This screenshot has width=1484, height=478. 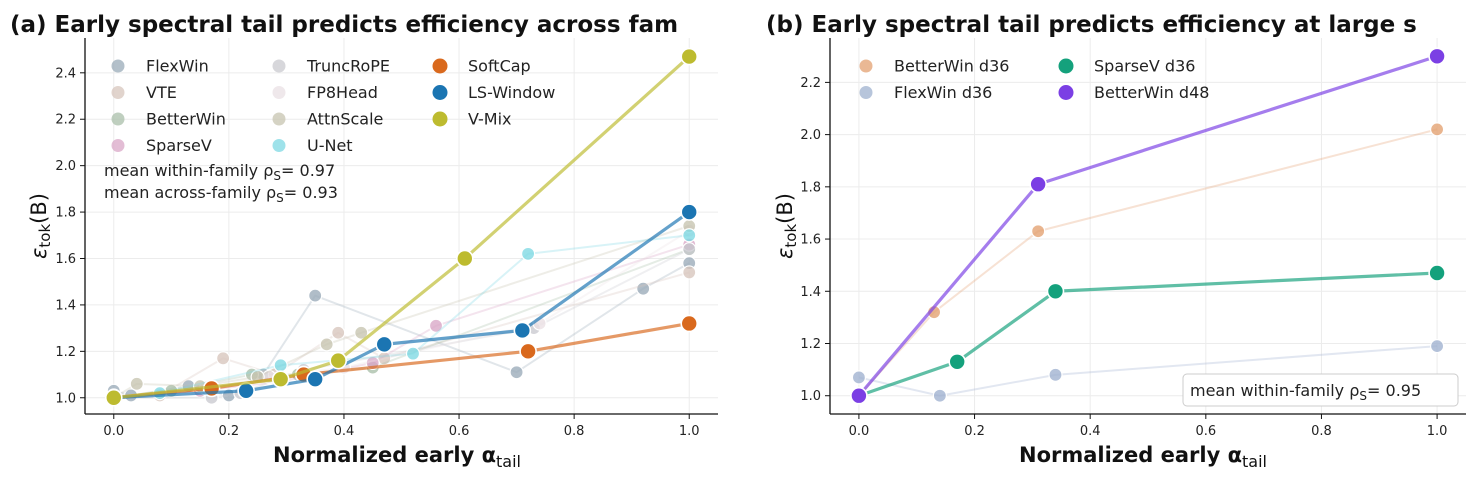 I want to click on panel-b-y-tick-label: 1.6, so click(x=810, y=240).